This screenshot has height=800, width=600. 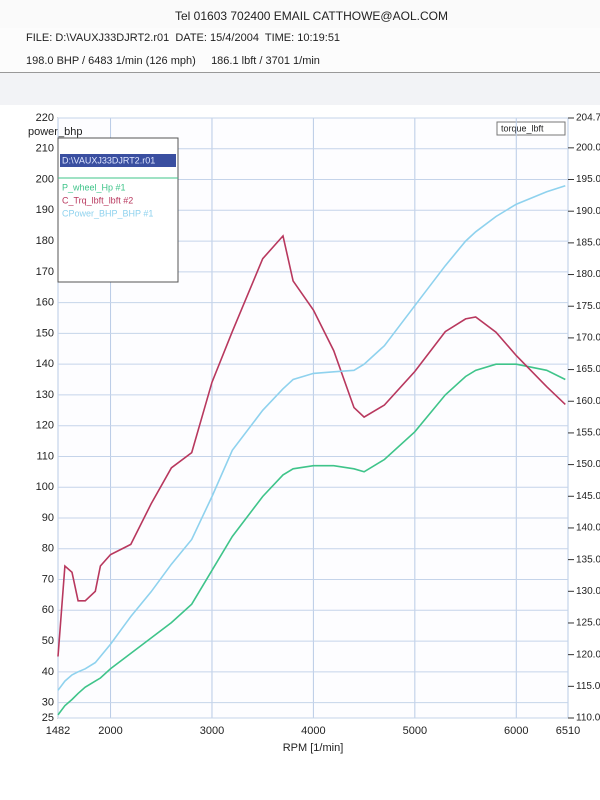 What do you see at coordinates (55, 132) in the screenshot?
I see `y-axis-label: power_bhp` at bounding box center [55, 132].